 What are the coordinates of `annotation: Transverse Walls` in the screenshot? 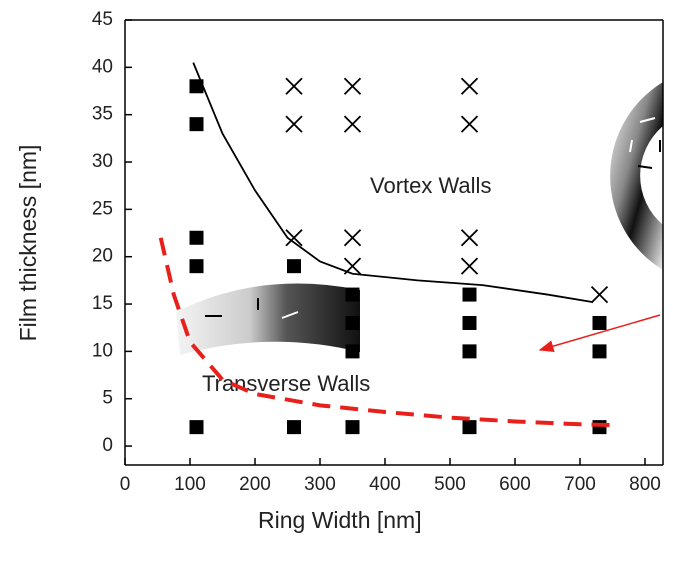 It's located at (286, 383).